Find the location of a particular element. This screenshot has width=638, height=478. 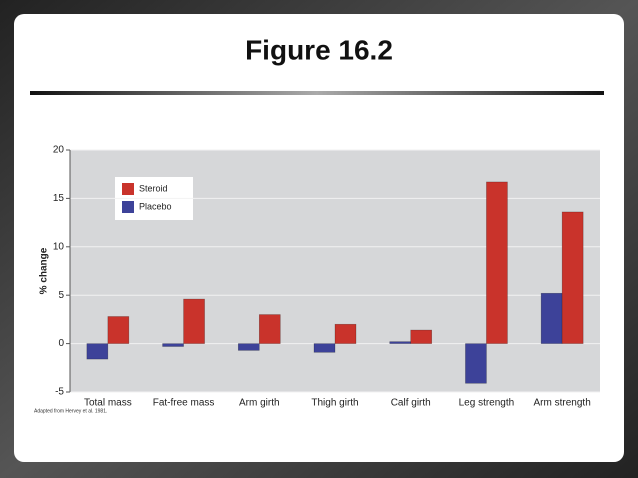

x-tick-label: Total mass is located at coordinates (108, 403).